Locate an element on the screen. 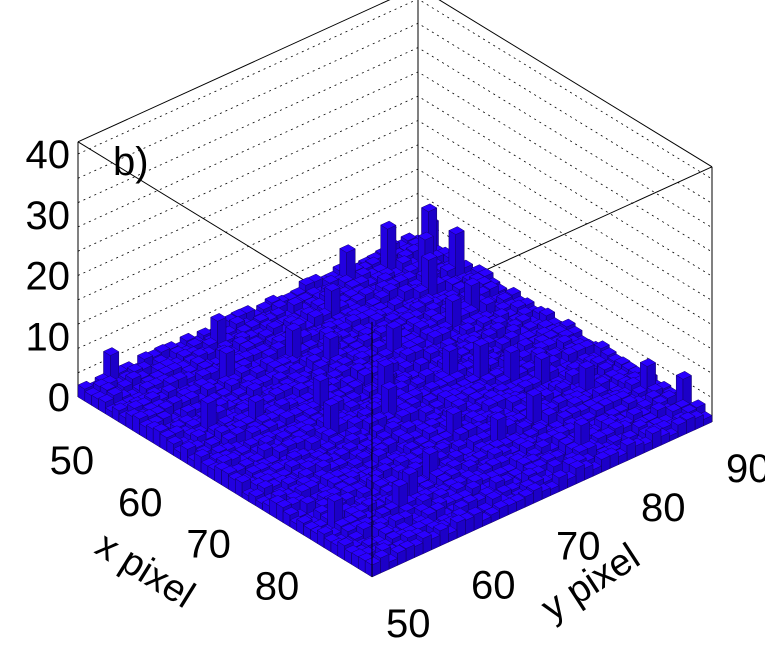 This screenshot has height=649, width=765. y-tick-label: 80 is located at coordinates (663, 508).